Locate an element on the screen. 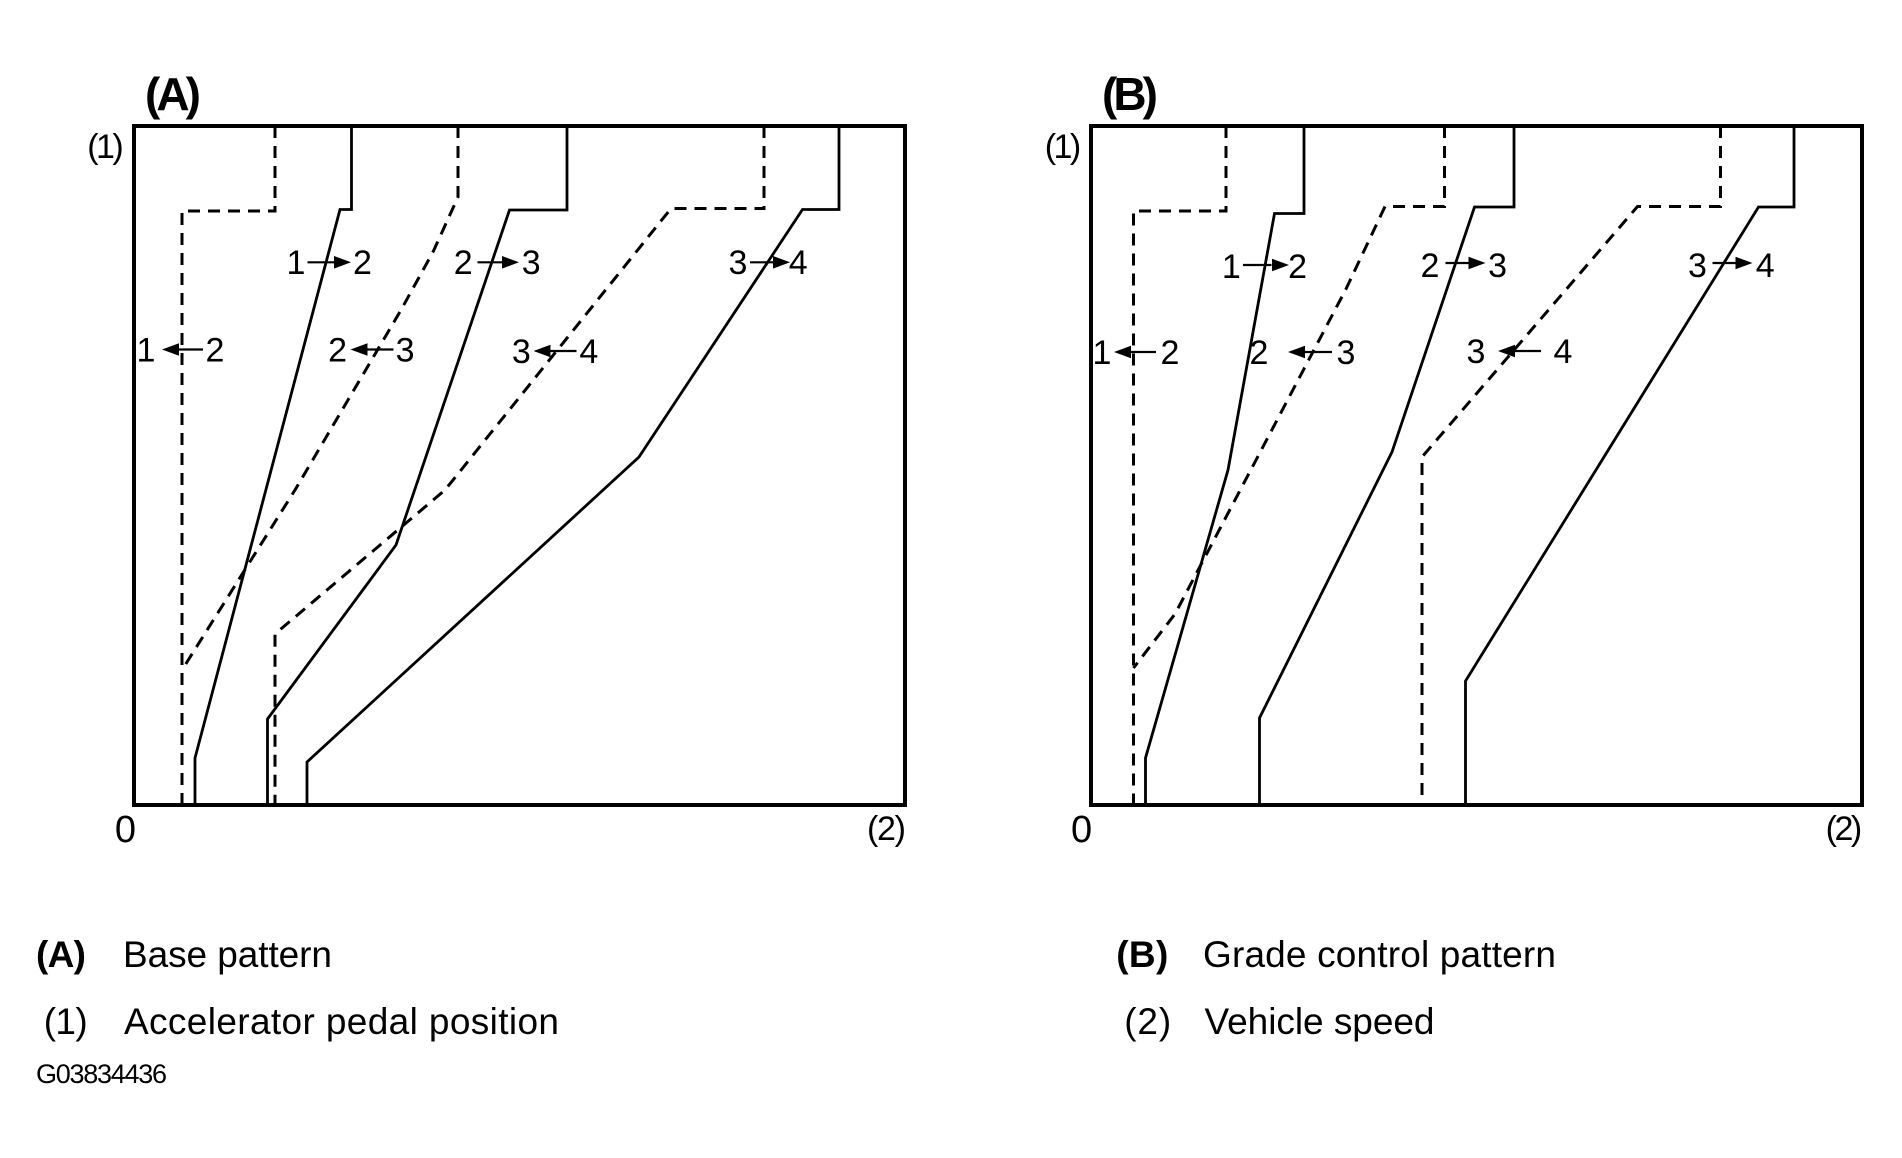 This screenshot has width=1902, height=1158. svg-text: G03834436 is located at coordinates (101, 1074).